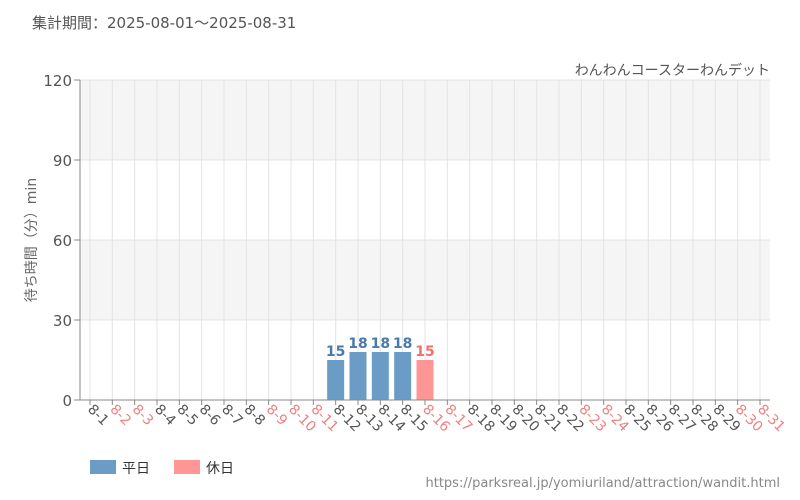 The width and height of the screenshot is (800, 500). Describe the element at coordinates (231, 415) in the screenshot. I see `x-tick-label: 8-7` at that location.